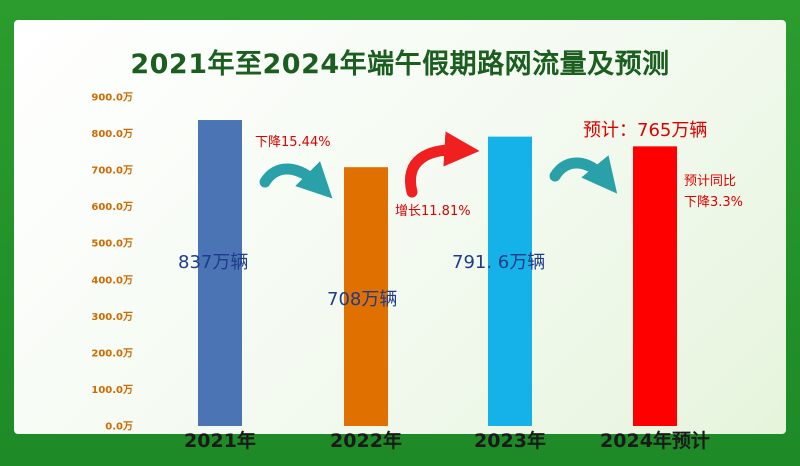 This screenshot has width=800, height=466. Describe the element at coordinates (112, 98) in the screenshot. I see `y-tick-label: 900.0万` at that location.